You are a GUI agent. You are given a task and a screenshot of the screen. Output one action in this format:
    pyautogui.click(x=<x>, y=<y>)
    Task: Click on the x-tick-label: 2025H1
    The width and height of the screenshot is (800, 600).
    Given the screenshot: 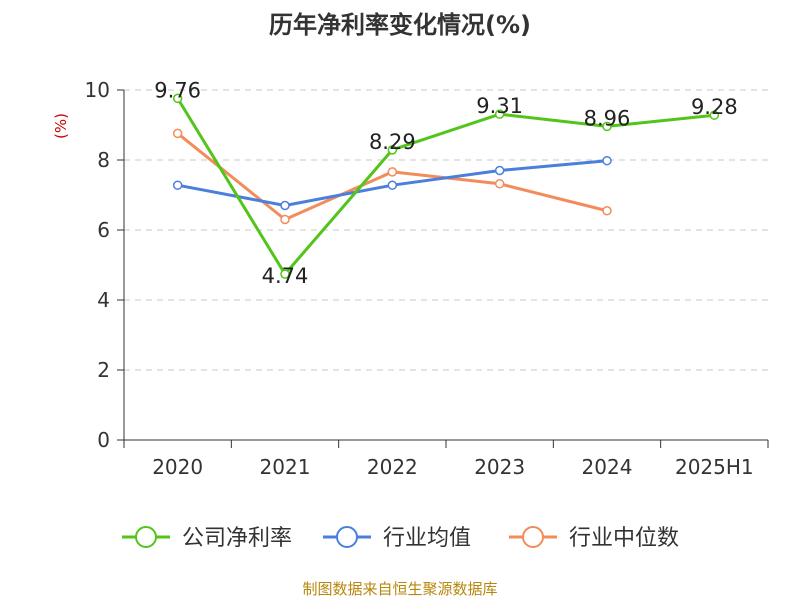 What is the action you would take?
    pyautogui.click(x=714, y=467)
    